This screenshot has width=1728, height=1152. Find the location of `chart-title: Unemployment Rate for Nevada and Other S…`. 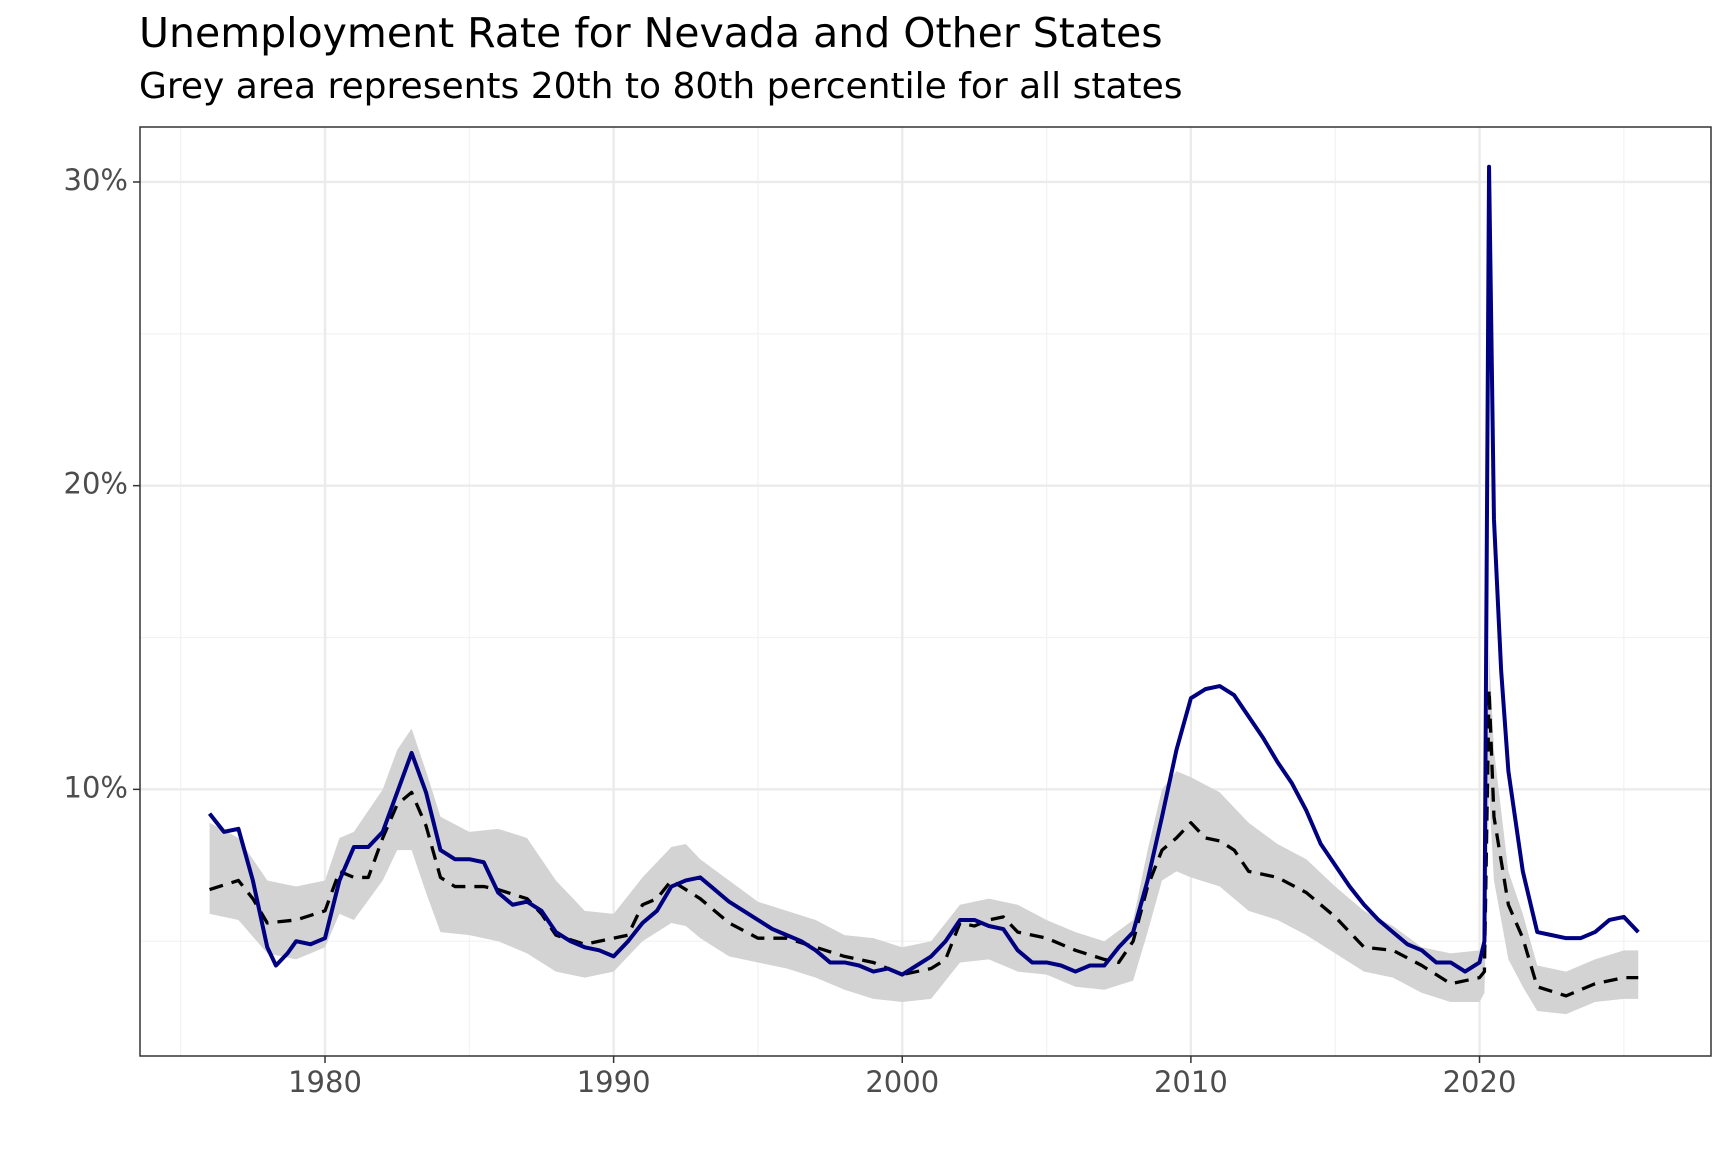

chart-title: Unemployment Rate for Nevada and Other S… is located at coordinates (651, 33).